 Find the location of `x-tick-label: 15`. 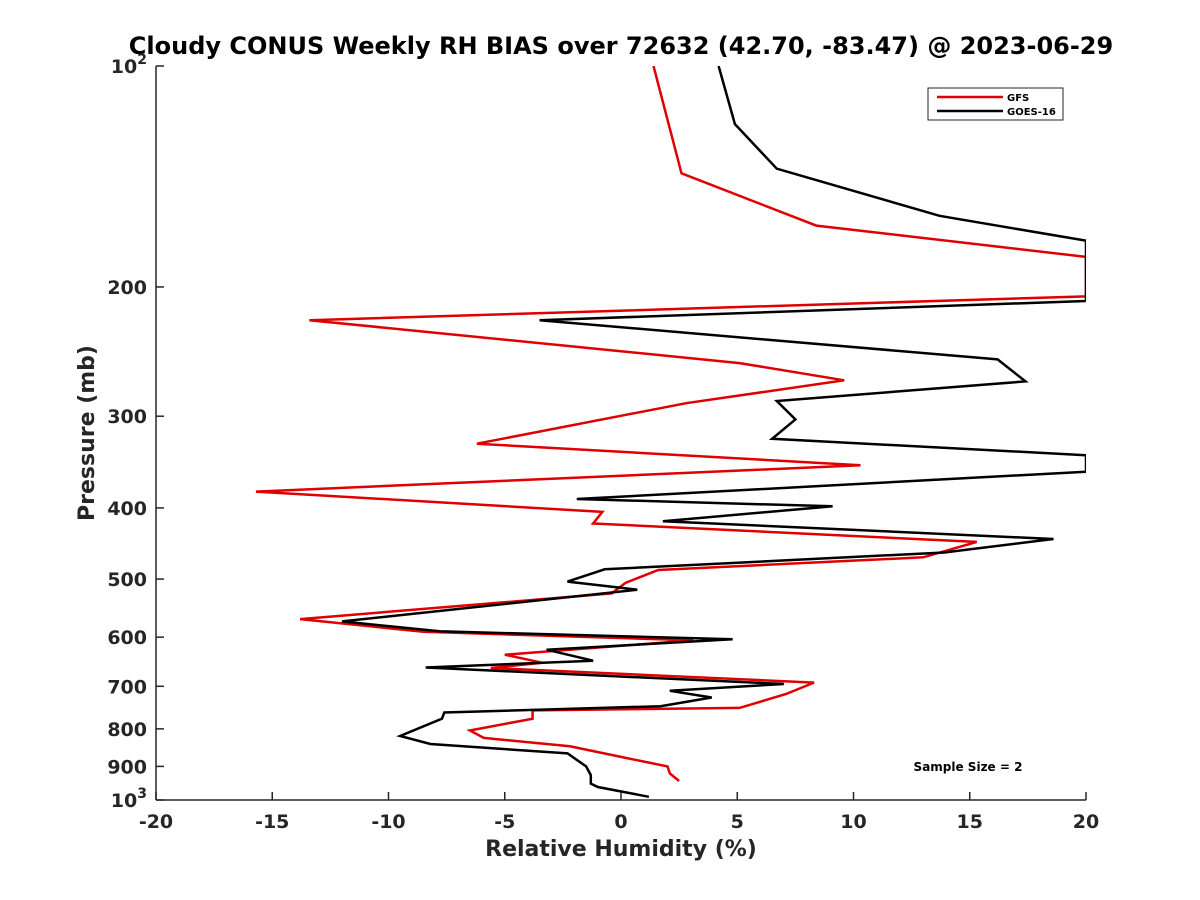

x-tick-label: 15 is located at coordinates (970, 822).